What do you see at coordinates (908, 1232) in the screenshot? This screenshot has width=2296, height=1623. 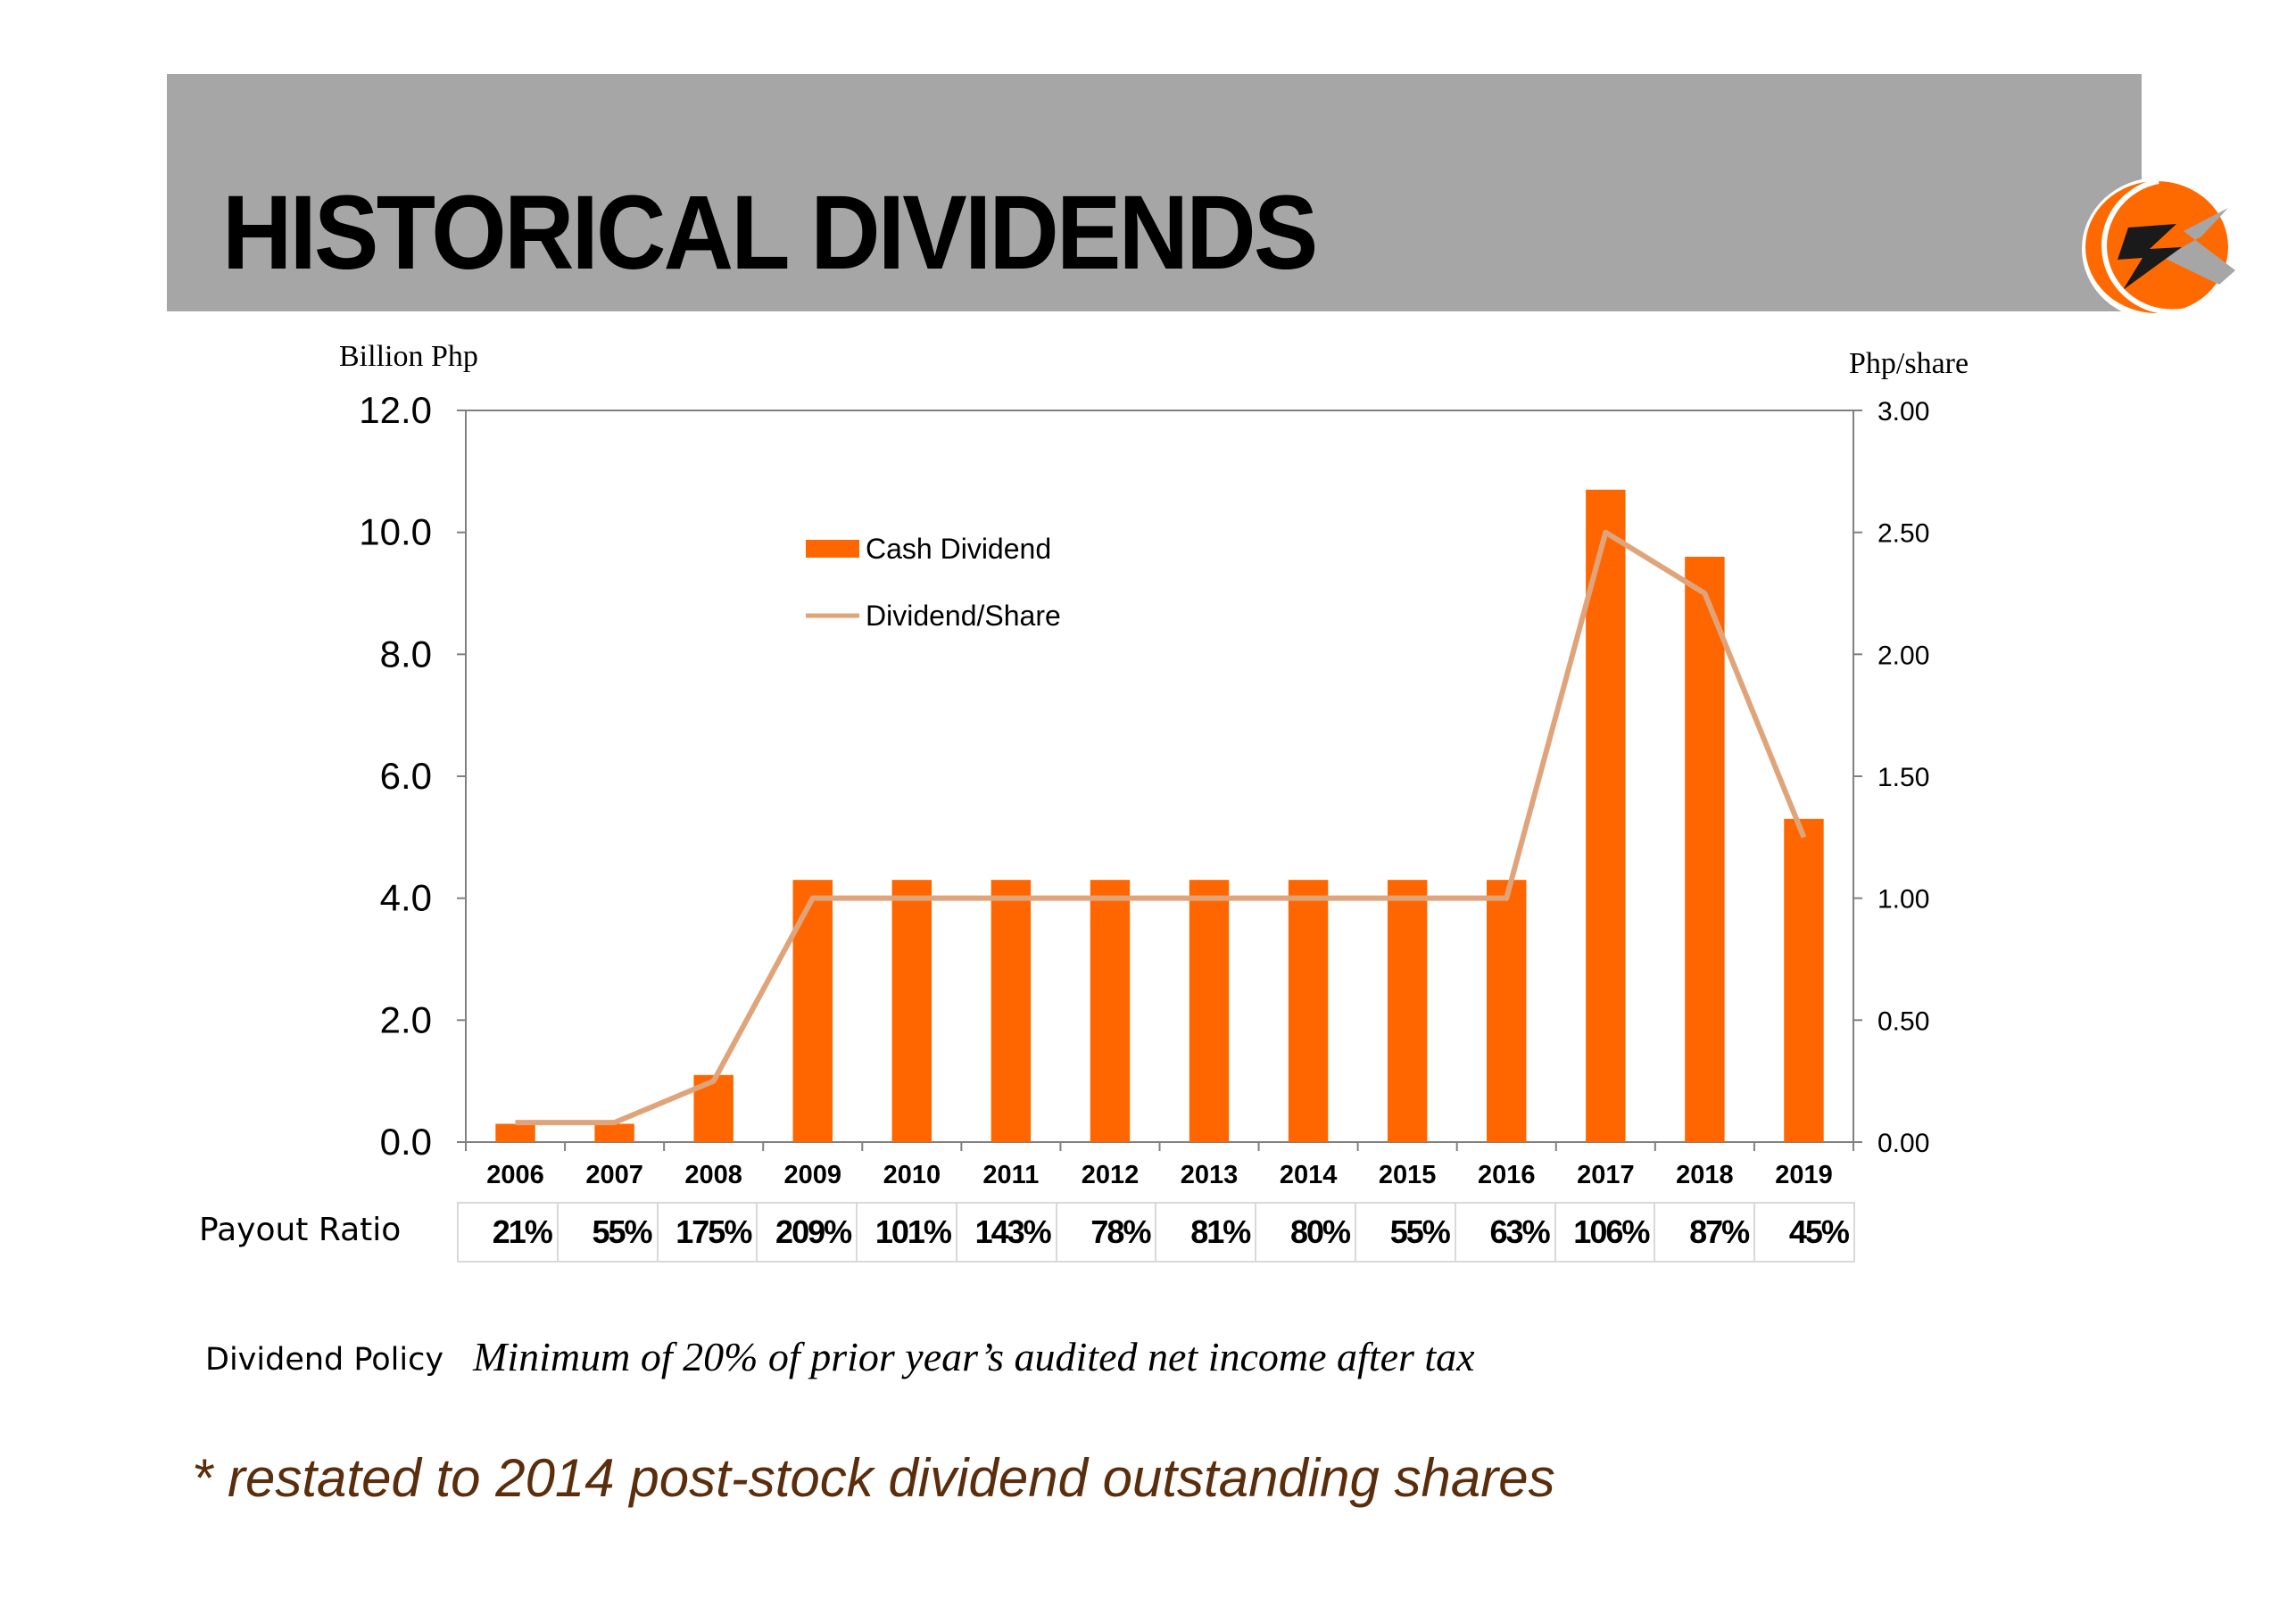 I see `payout-ratio-cell: 101%` at bounding box center [908, 1232].